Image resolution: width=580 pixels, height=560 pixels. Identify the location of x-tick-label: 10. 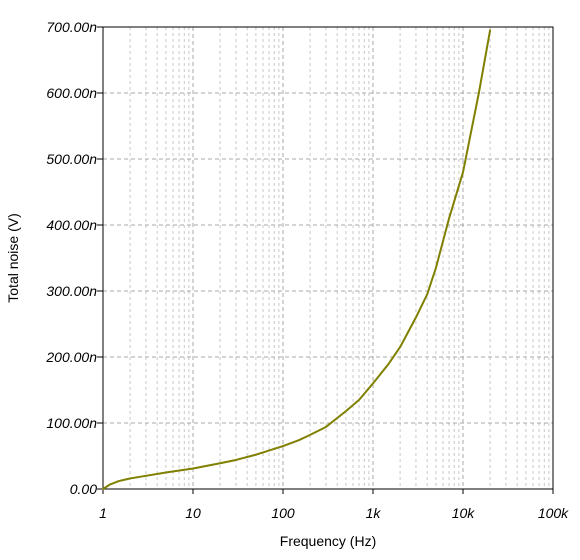
(193, 513).